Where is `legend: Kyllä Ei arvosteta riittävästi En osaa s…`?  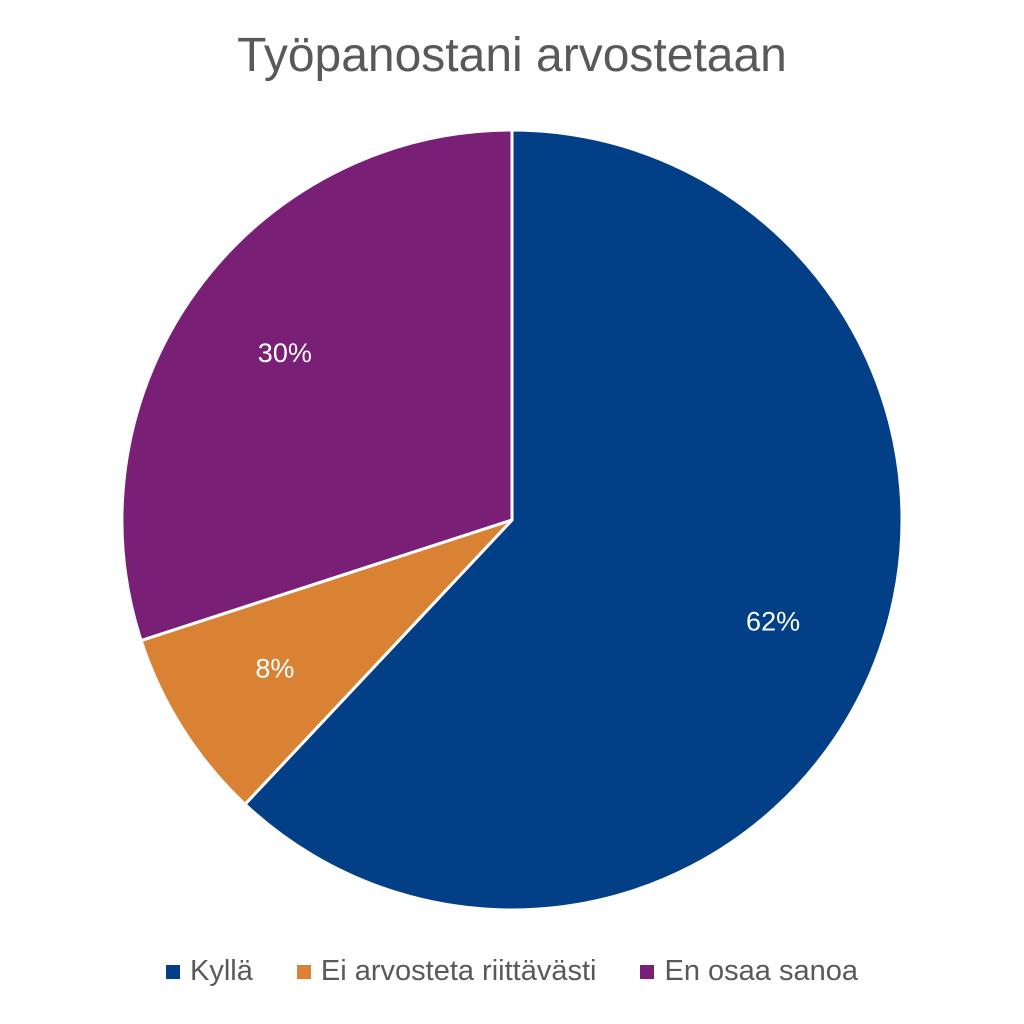 legend: Kyllä Ei arvosteta riittävästi En osaa s… is located at coordinates (512, 971).